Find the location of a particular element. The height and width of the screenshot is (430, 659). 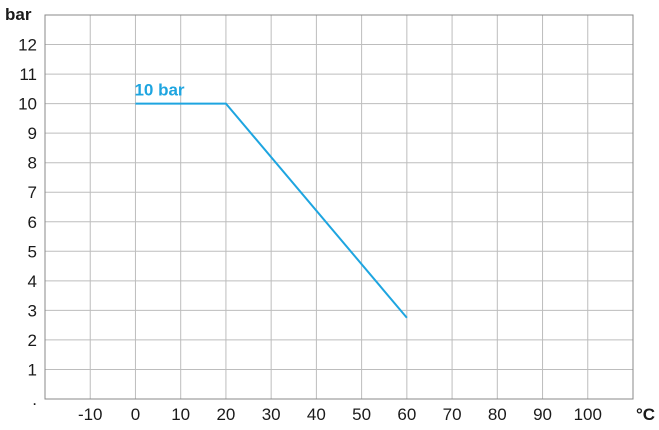

y-tick-labels: 12 11 10 9 8 7 6 5 4 3 2 1. is located at coordinates (27, 222).